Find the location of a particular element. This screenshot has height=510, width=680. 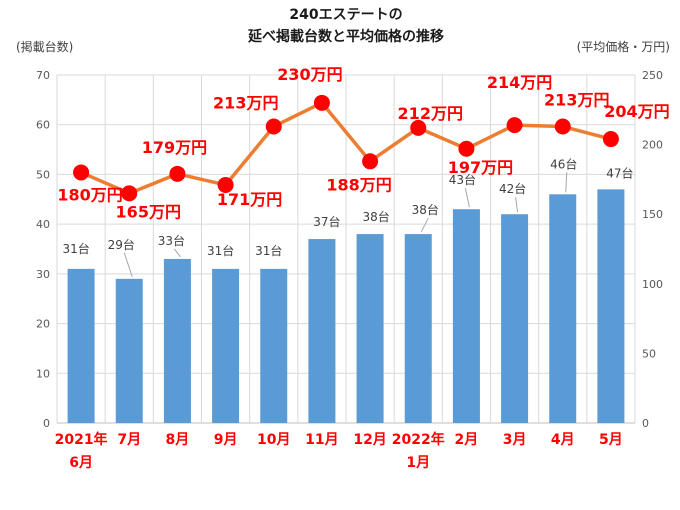

price-line is located at coordinates (346, 148).